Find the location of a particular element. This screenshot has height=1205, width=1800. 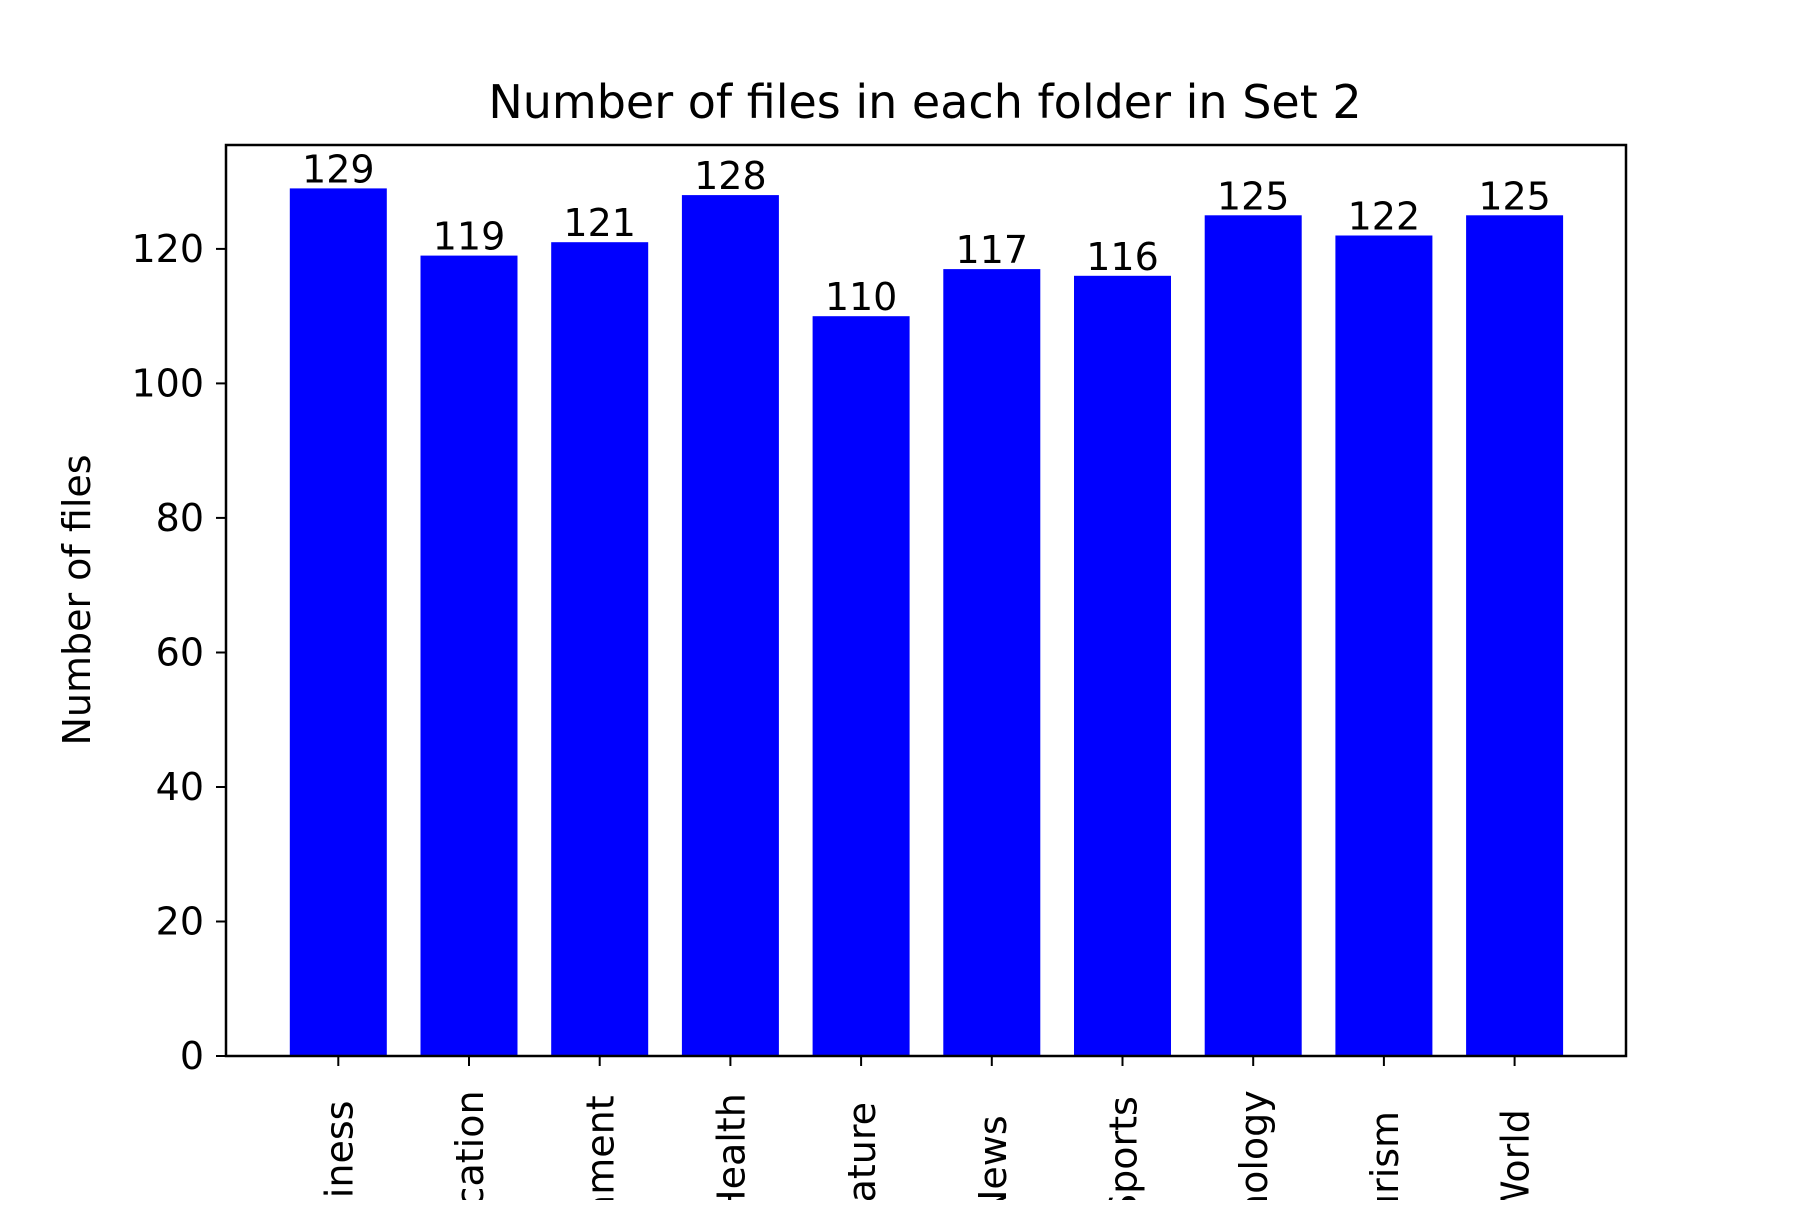

bar-value-label: 121 is located at coordinates (599, 223).